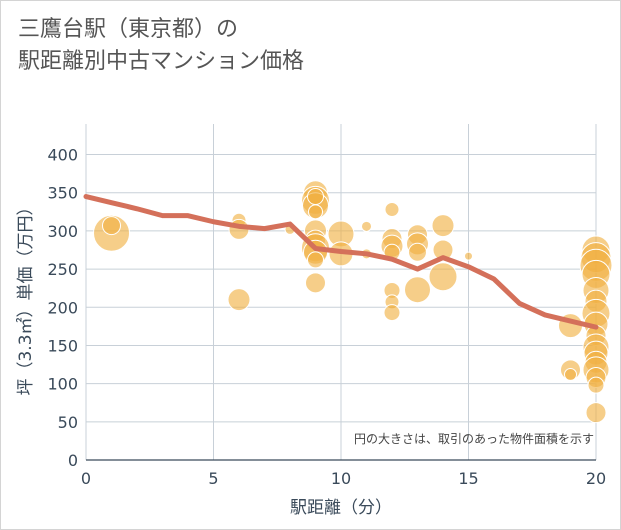 This screenshot has height=530, width=621. I want to click on x-axis-title: 駅距離（分）, so click(341, 508).